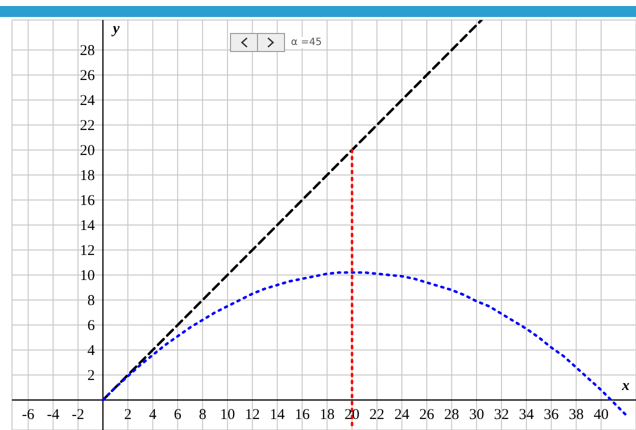 Image resolution: width=636 pixels, height=430 pixels. Describe the element at coordinates (306, 42) in the screenshot. I see `annotation: α =45` at that location.